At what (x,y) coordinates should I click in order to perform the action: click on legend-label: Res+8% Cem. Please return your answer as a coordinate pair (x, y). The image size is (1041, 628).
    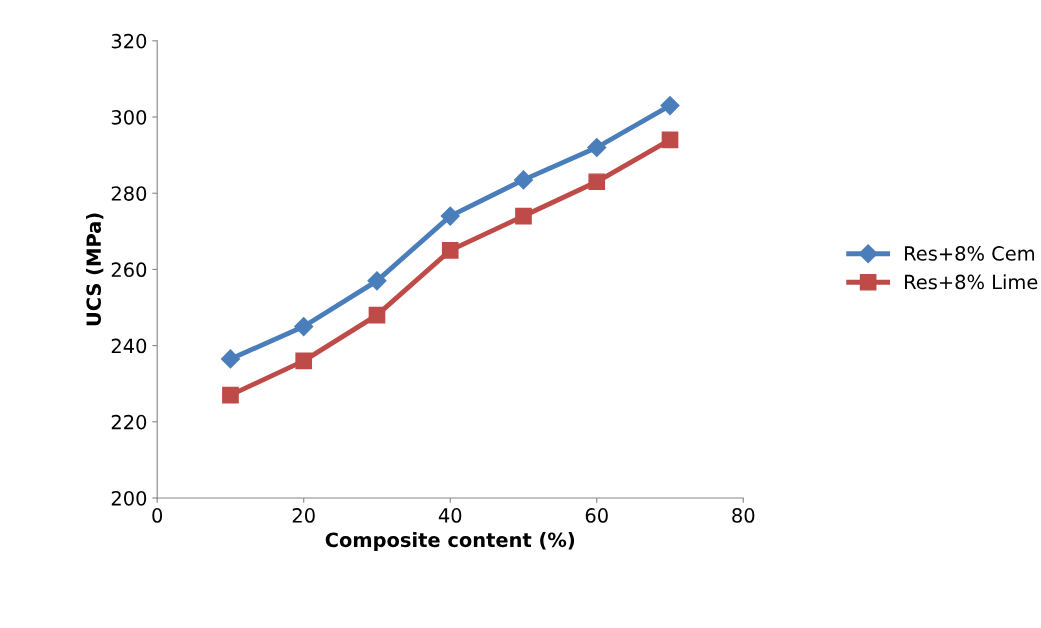
    Looking at the image, I should click on (970, 253).